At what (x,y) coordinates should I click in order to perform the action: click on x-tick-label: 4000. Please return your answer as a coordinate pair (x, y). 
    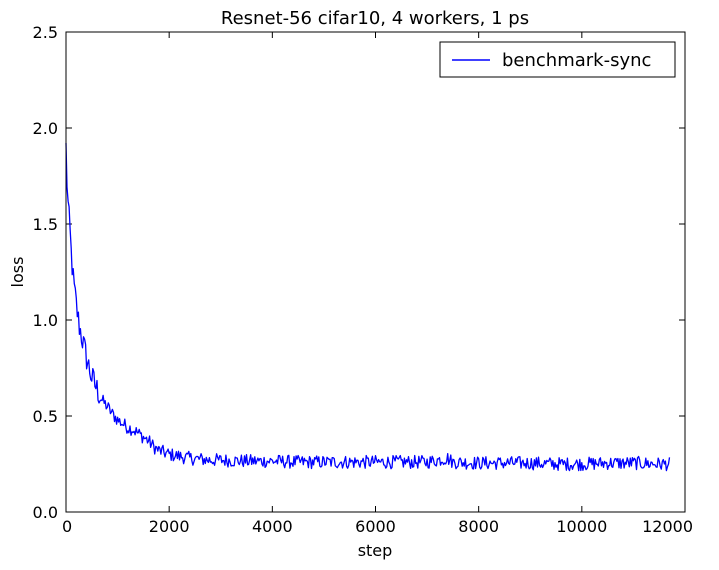
    Looking at the image, I should click on (272, 526).